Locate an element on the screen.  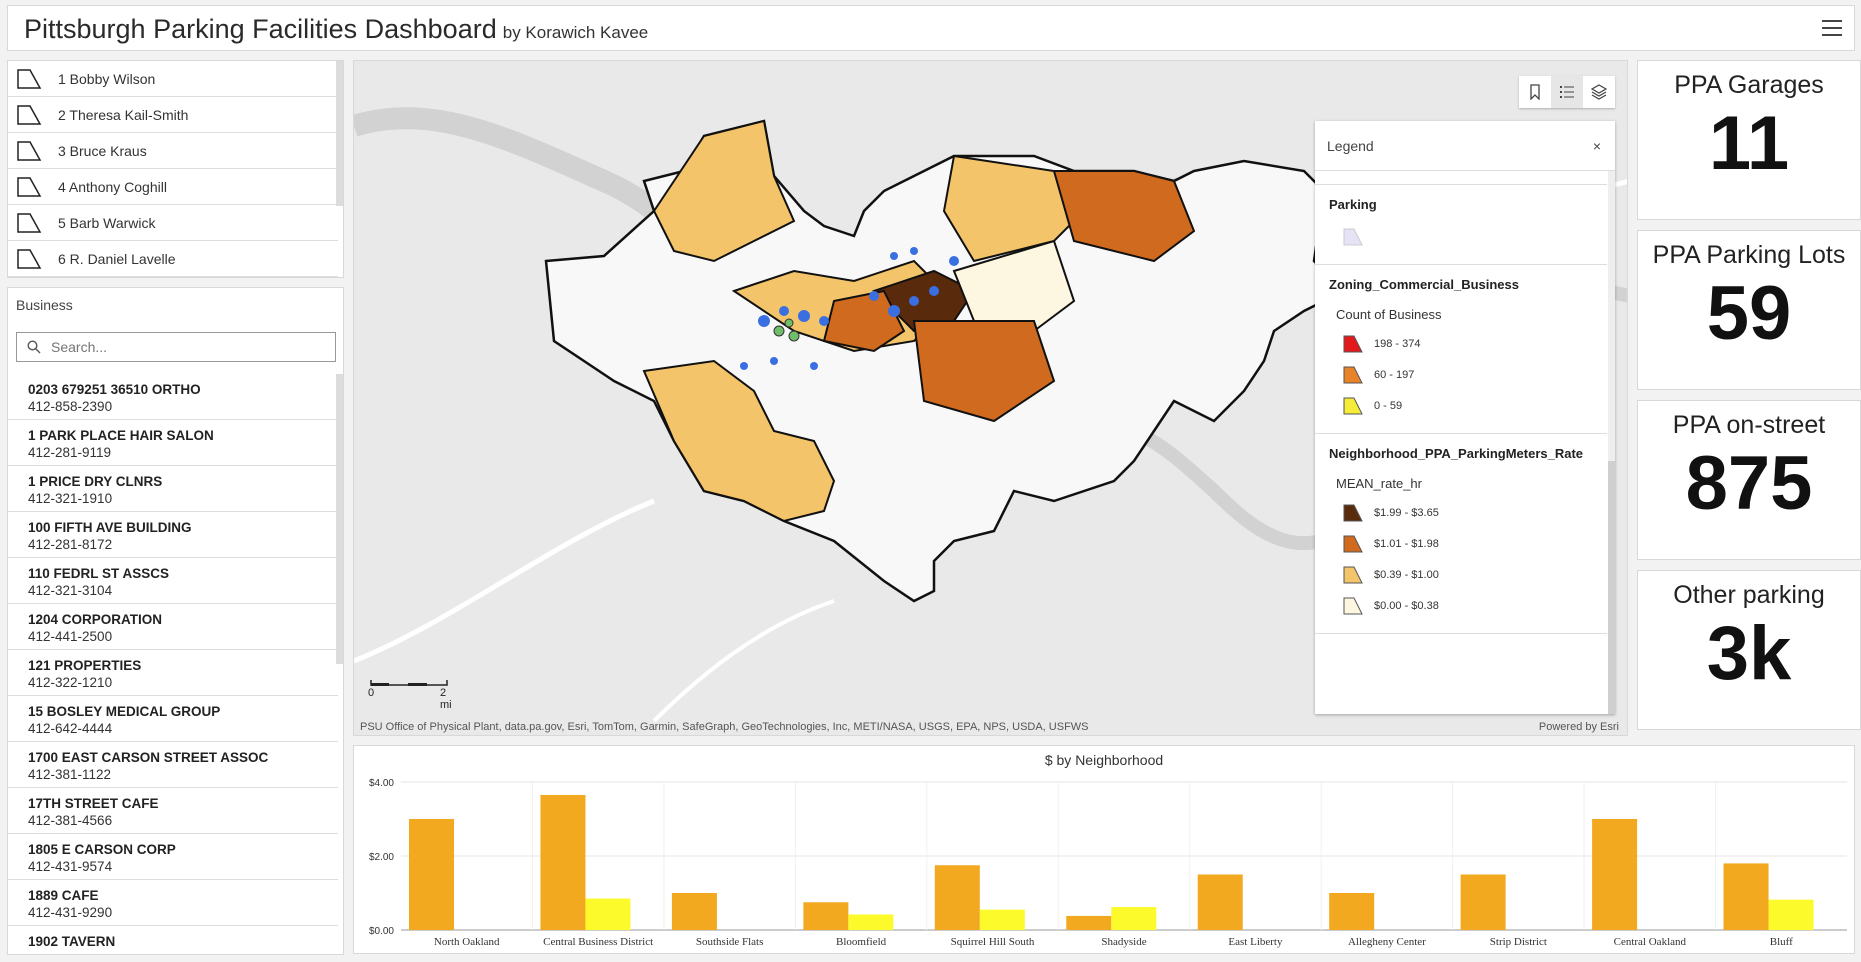
powered-by-esri: Powered by Esri is located at coordinates (1578, 727).